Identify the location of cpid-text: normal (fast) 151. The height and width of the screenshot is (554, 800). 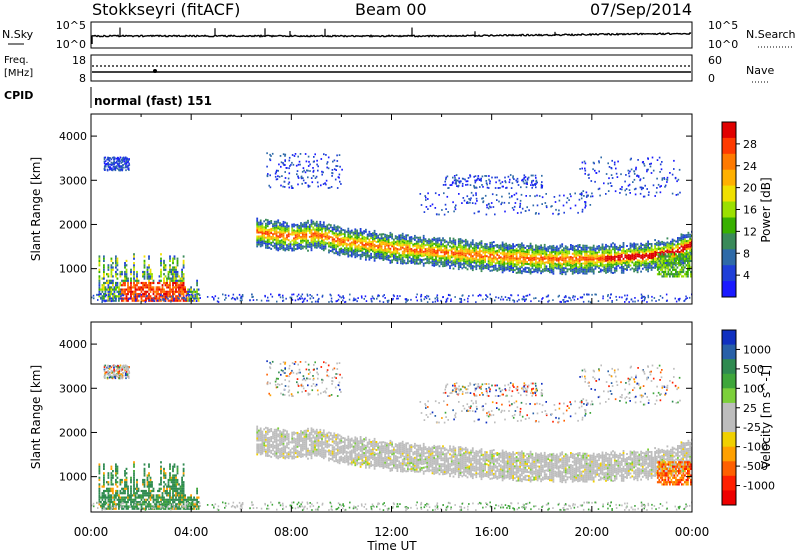
(153, 101).